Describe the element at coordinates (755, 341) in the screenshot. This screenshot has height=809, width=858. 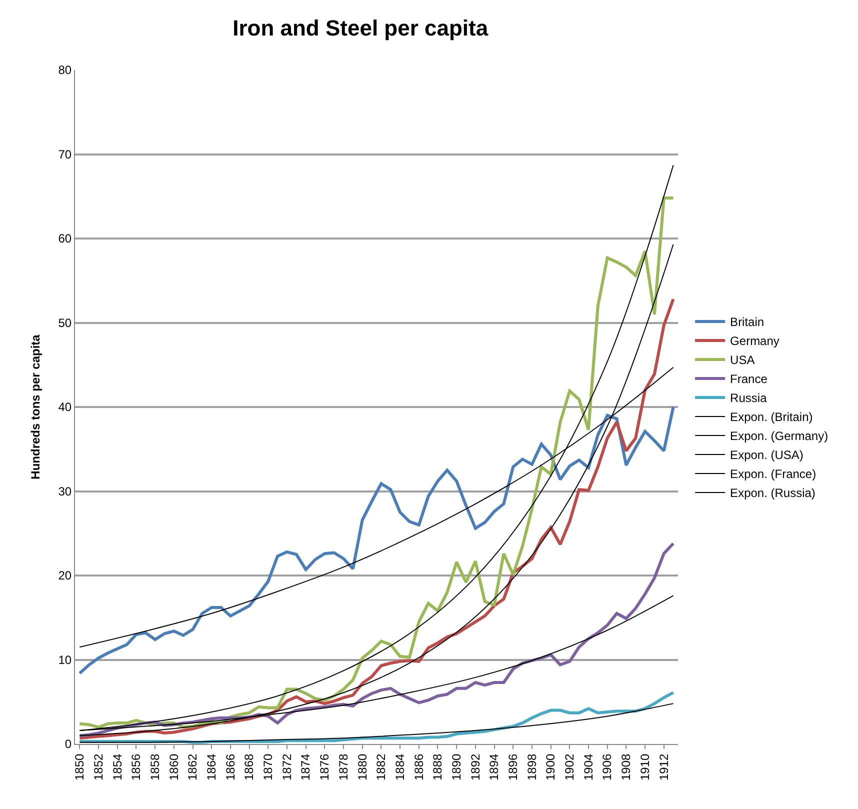
I see `legend-label: Germany` at that location.